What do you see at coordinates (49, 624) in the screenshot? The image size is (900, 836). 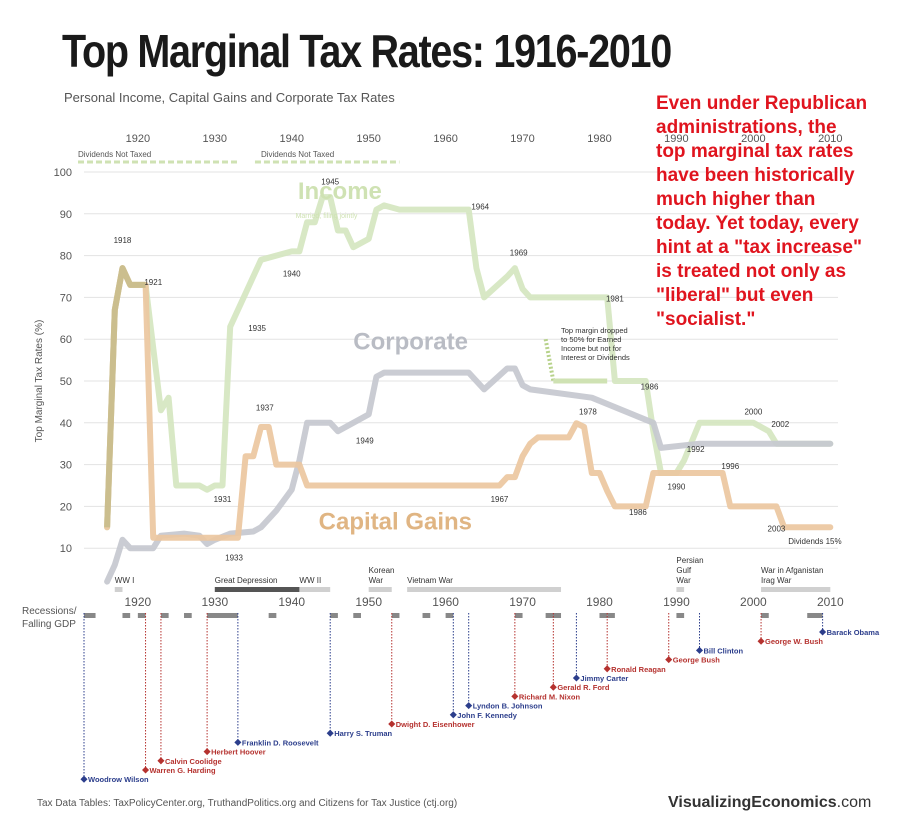 I see `recessions-label: Falling GDP` at bounding box center [49, 624].